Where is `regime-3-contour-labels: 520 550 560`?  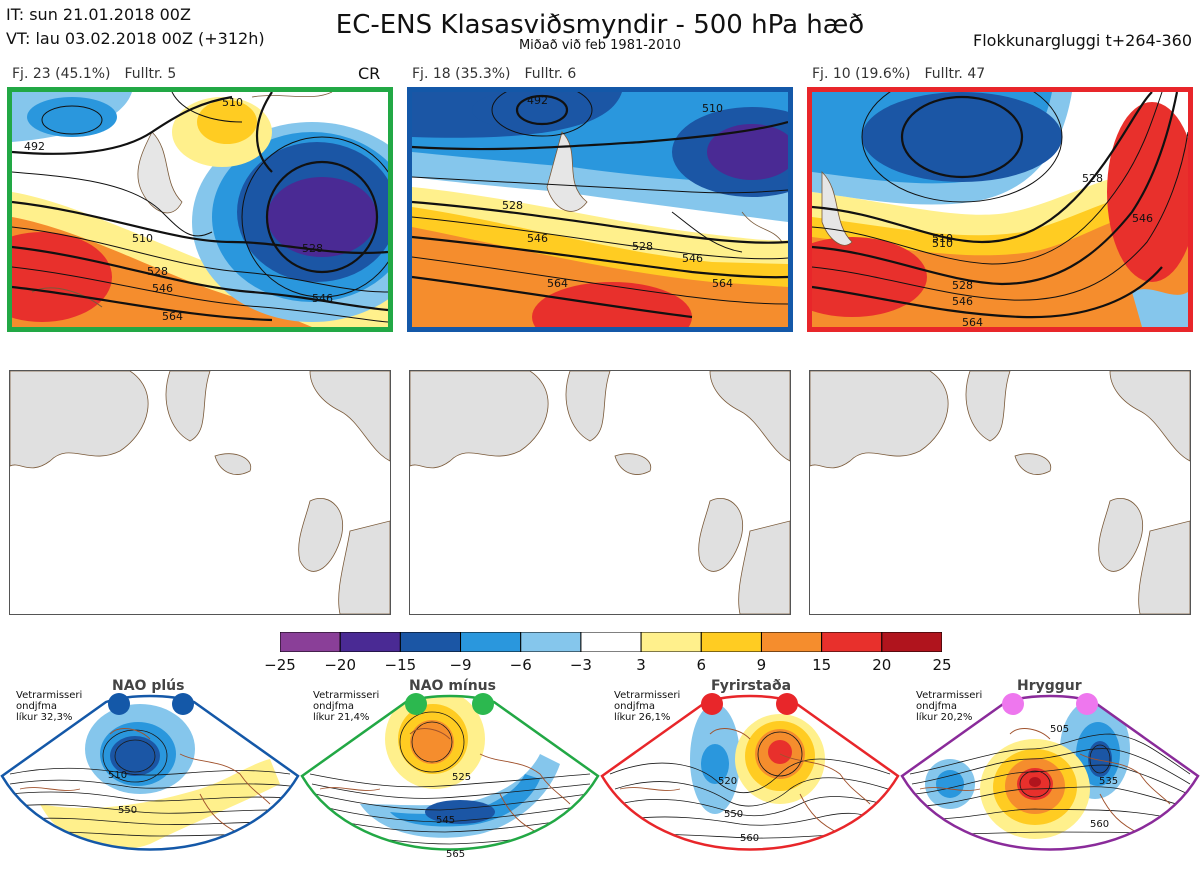 regime-3-contour-labels: 520 550 560 is located at coordinates (738, 810).